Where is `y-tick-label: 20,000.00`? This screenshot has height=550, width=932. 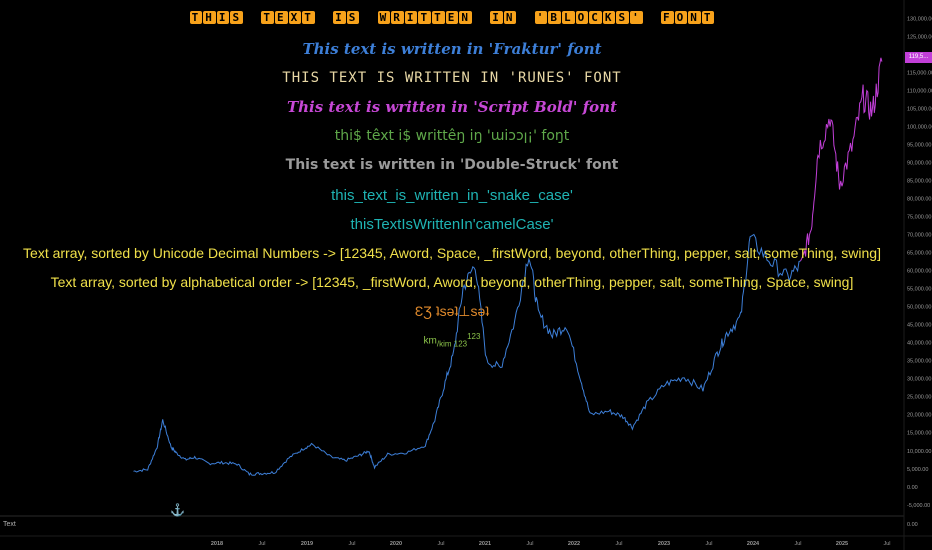 y-tick-label: 20,000.00 is located at coordinates (919, 416).